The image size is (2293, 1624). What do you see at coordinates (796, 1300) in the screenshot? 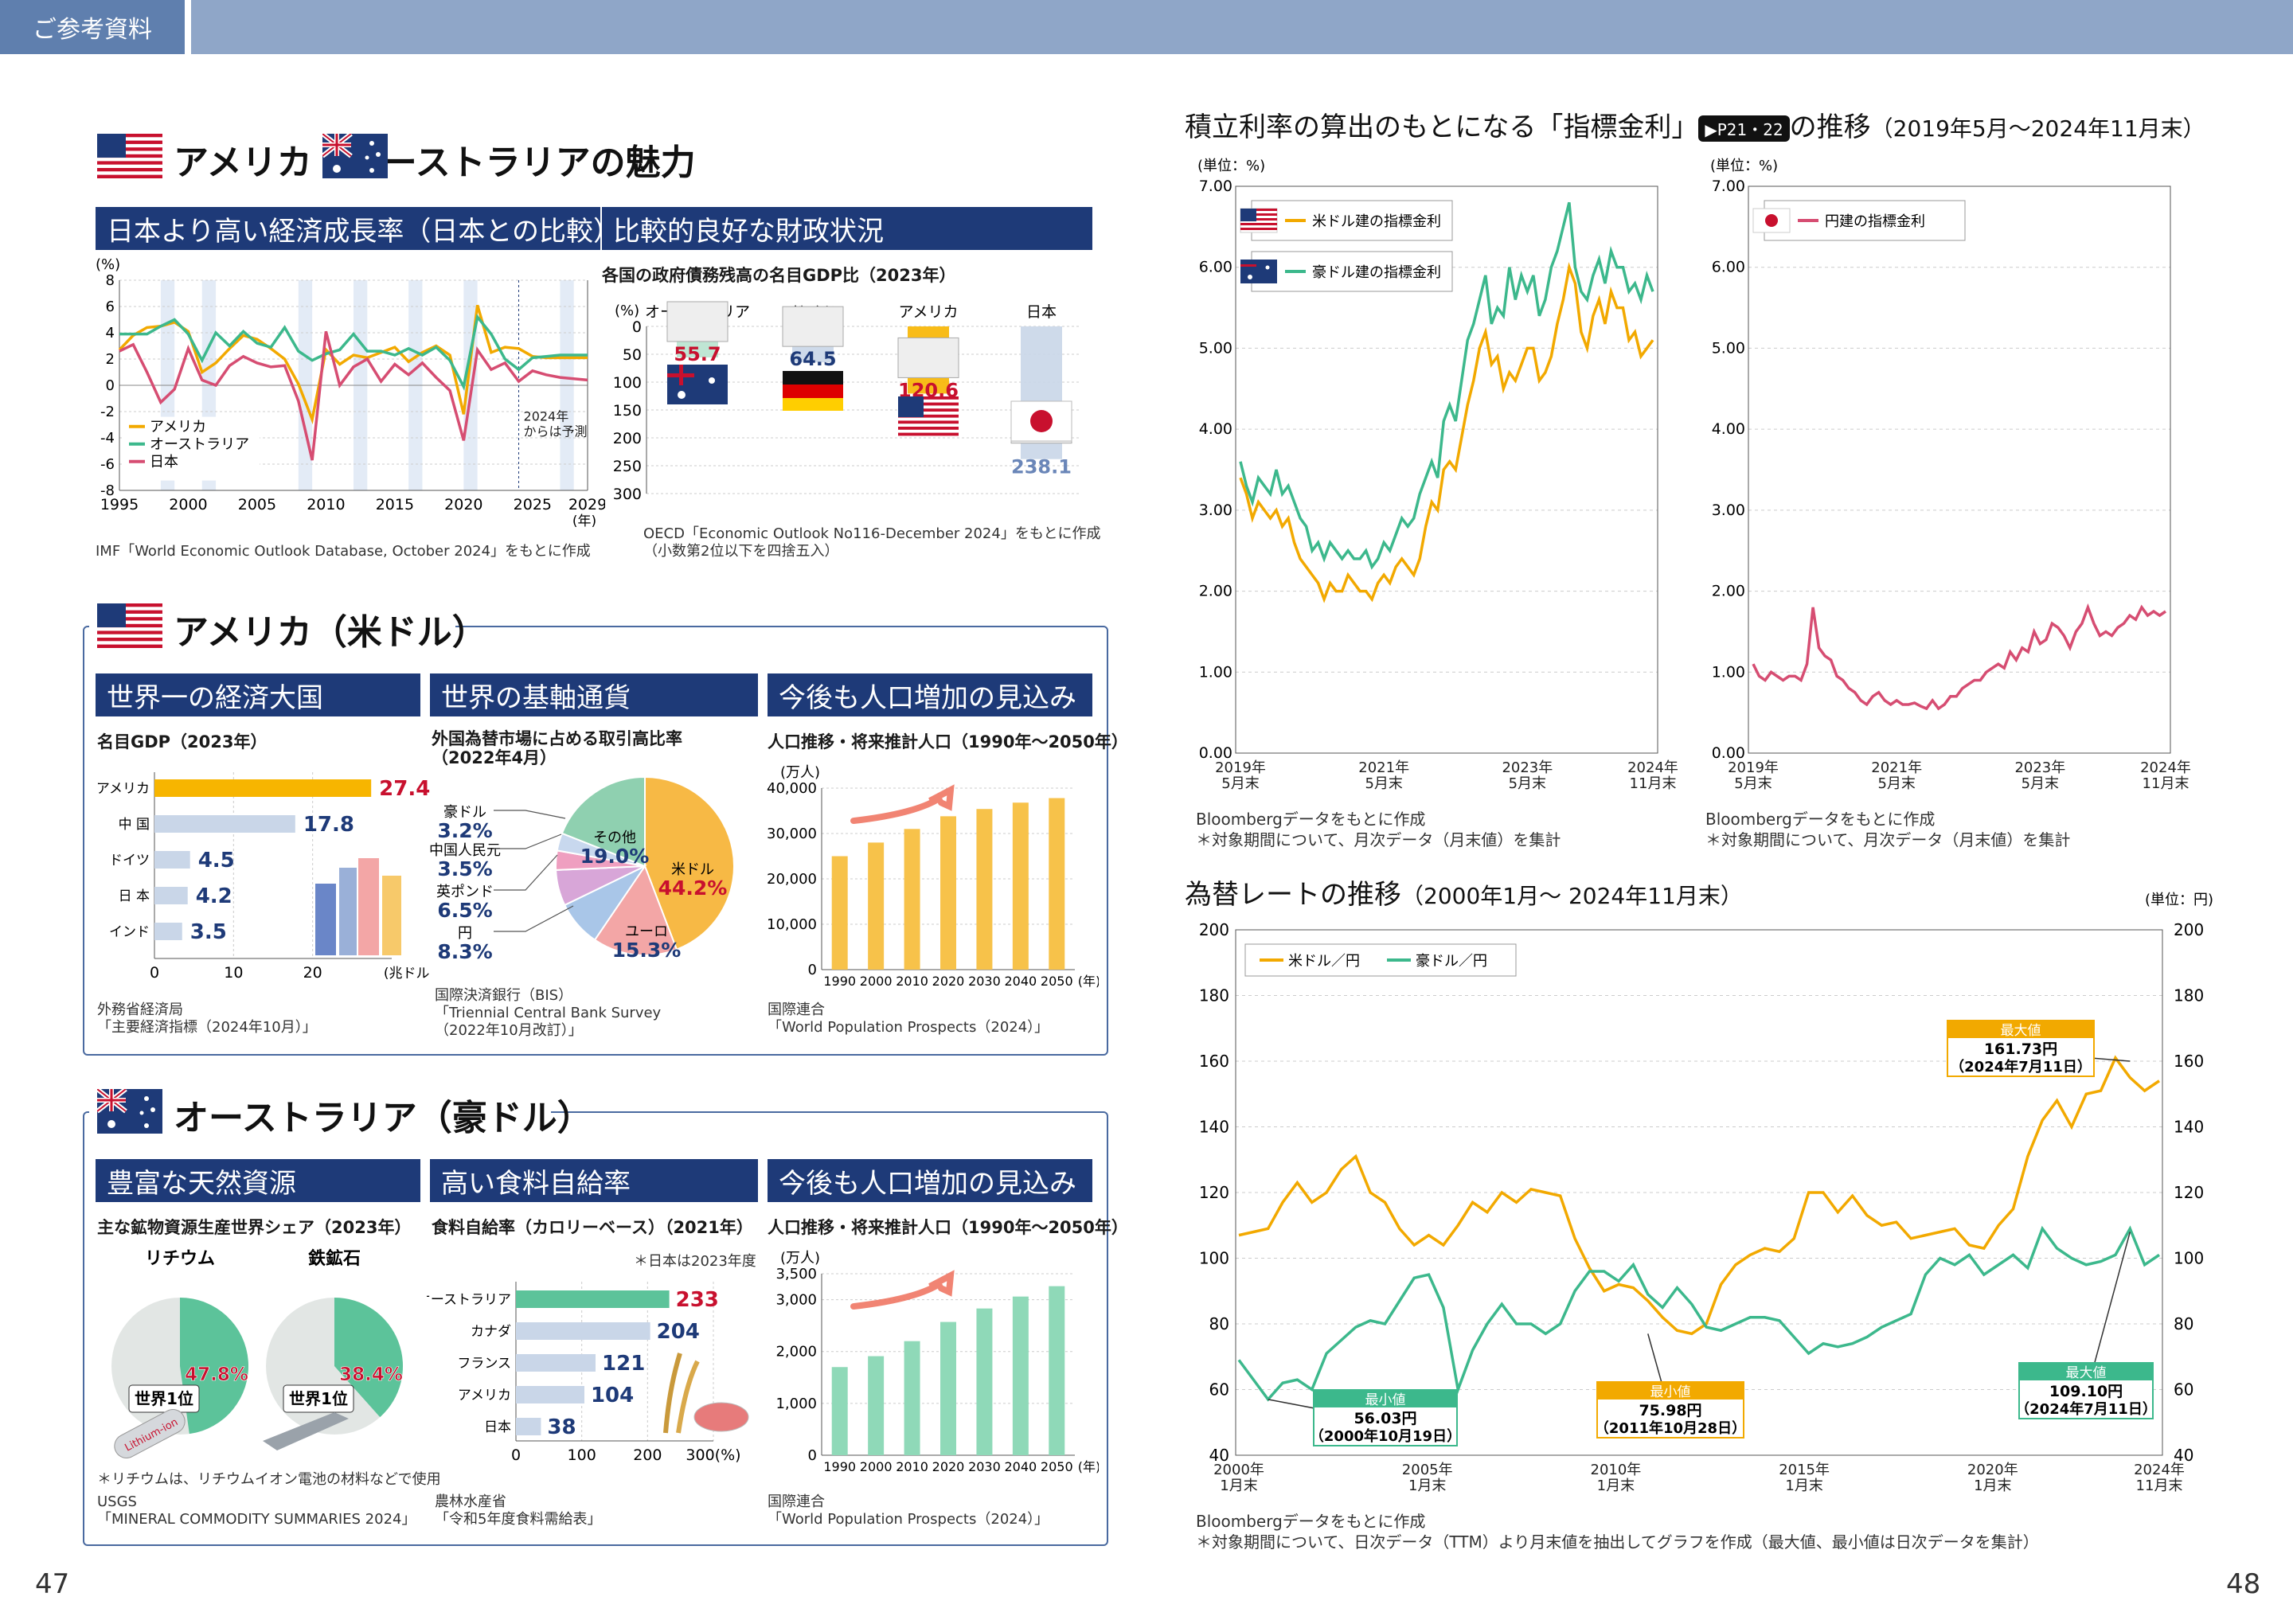
I see `y-tick-label: 3,000` at bounding box center [796, 1300].